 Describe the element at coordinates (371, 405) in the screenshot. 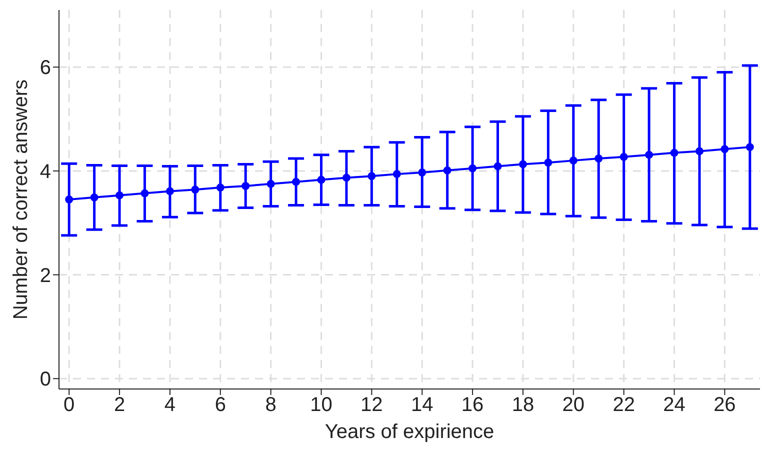

I see `x-tick-label: 12` at that location.